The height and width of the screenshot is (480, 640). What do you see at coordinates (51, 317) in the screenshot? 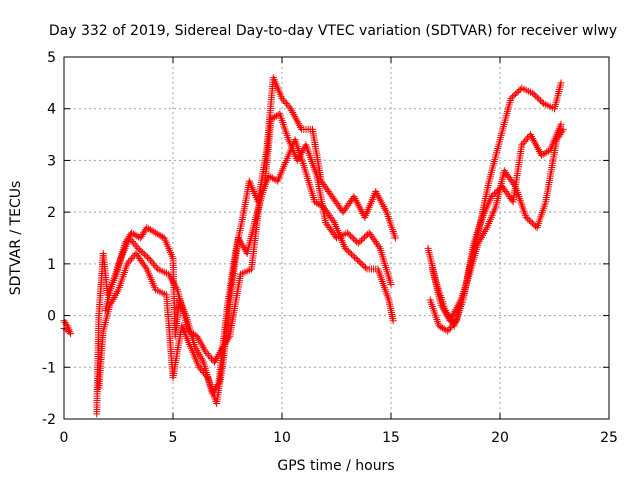
I see `y-tick-label: 0` at bounding box center [51, 317].